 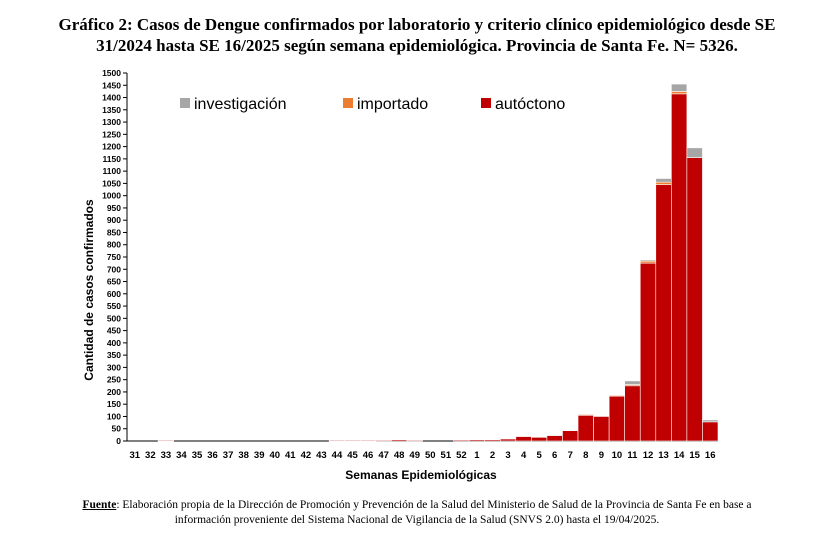 What do you see at coordinates (114, 380) in the screenshot?
I see `y-tick-label: 250` at bounding box center [114, 380].